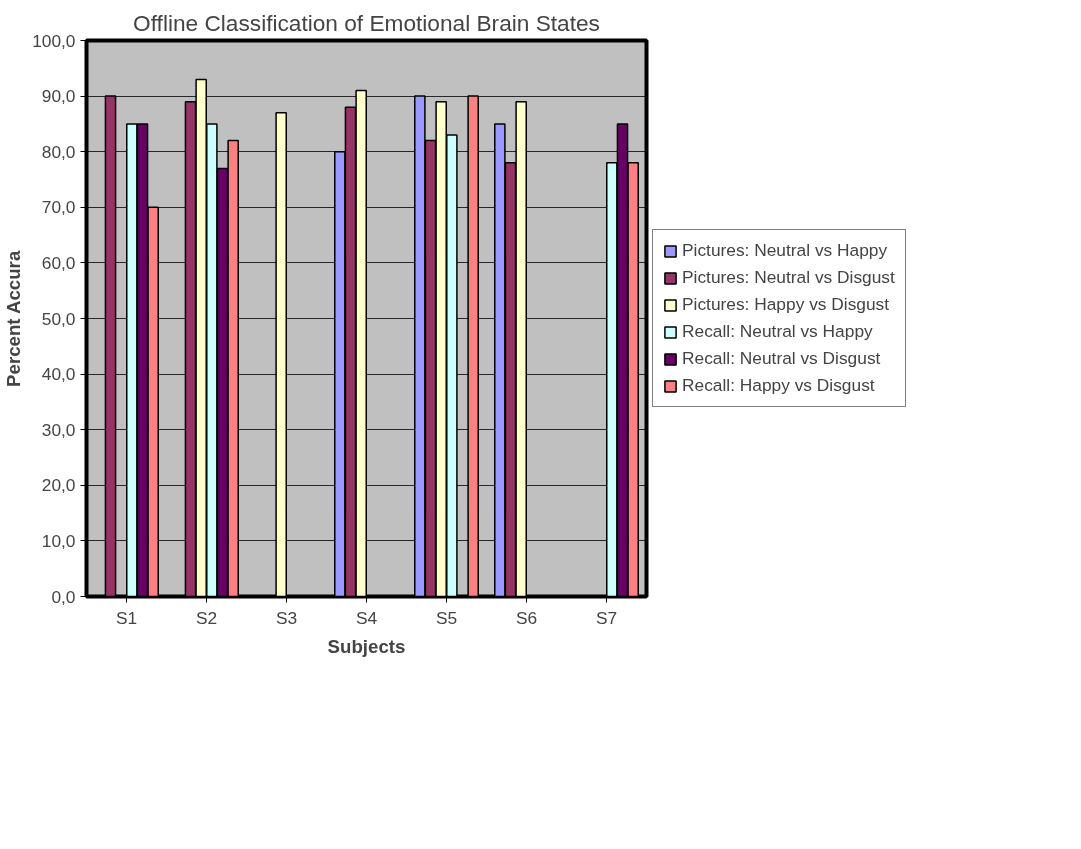 Image resolution: width=1081 pixels, height=849 pixels. I want to click on legend-label: Pictures: Happy vs Disgust, so click(786, 304).